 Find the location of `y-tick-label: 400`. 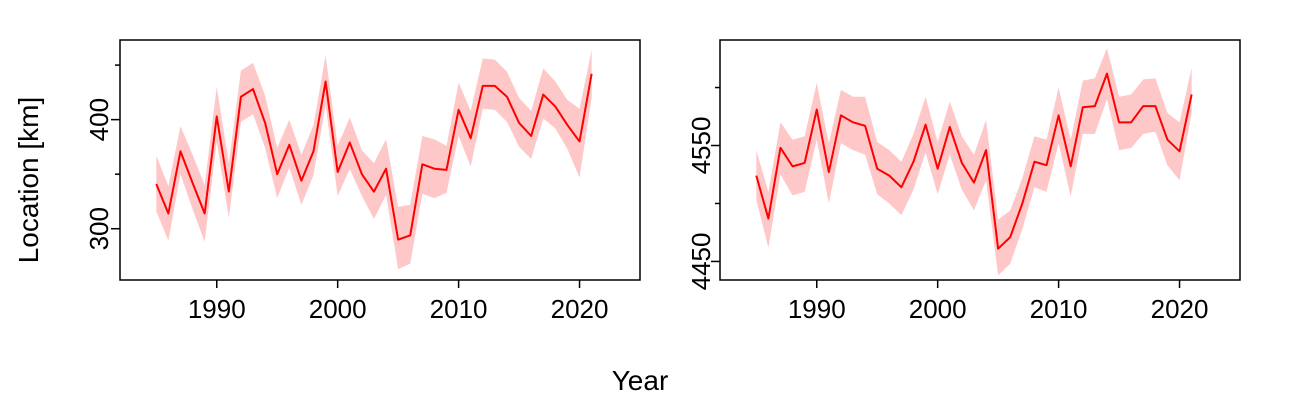

y-tick-label: 400 is located at coordinates (99, 119).